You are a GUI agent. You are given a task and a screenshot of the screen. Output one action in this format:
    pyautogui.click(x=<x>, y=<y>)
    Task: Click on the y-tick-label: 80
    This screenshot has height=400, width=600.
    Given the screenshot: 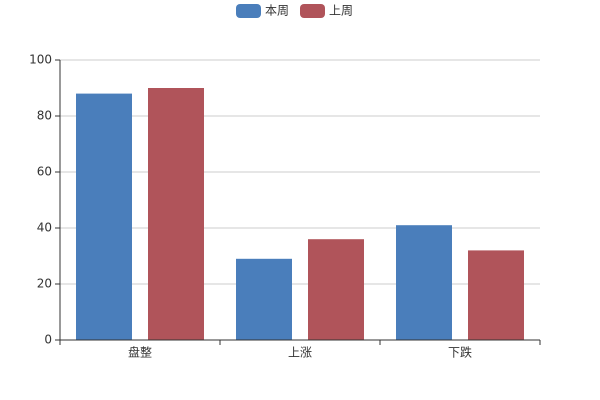 What is the action you would take?
    pyautogui.click(x=44, y=116)
    